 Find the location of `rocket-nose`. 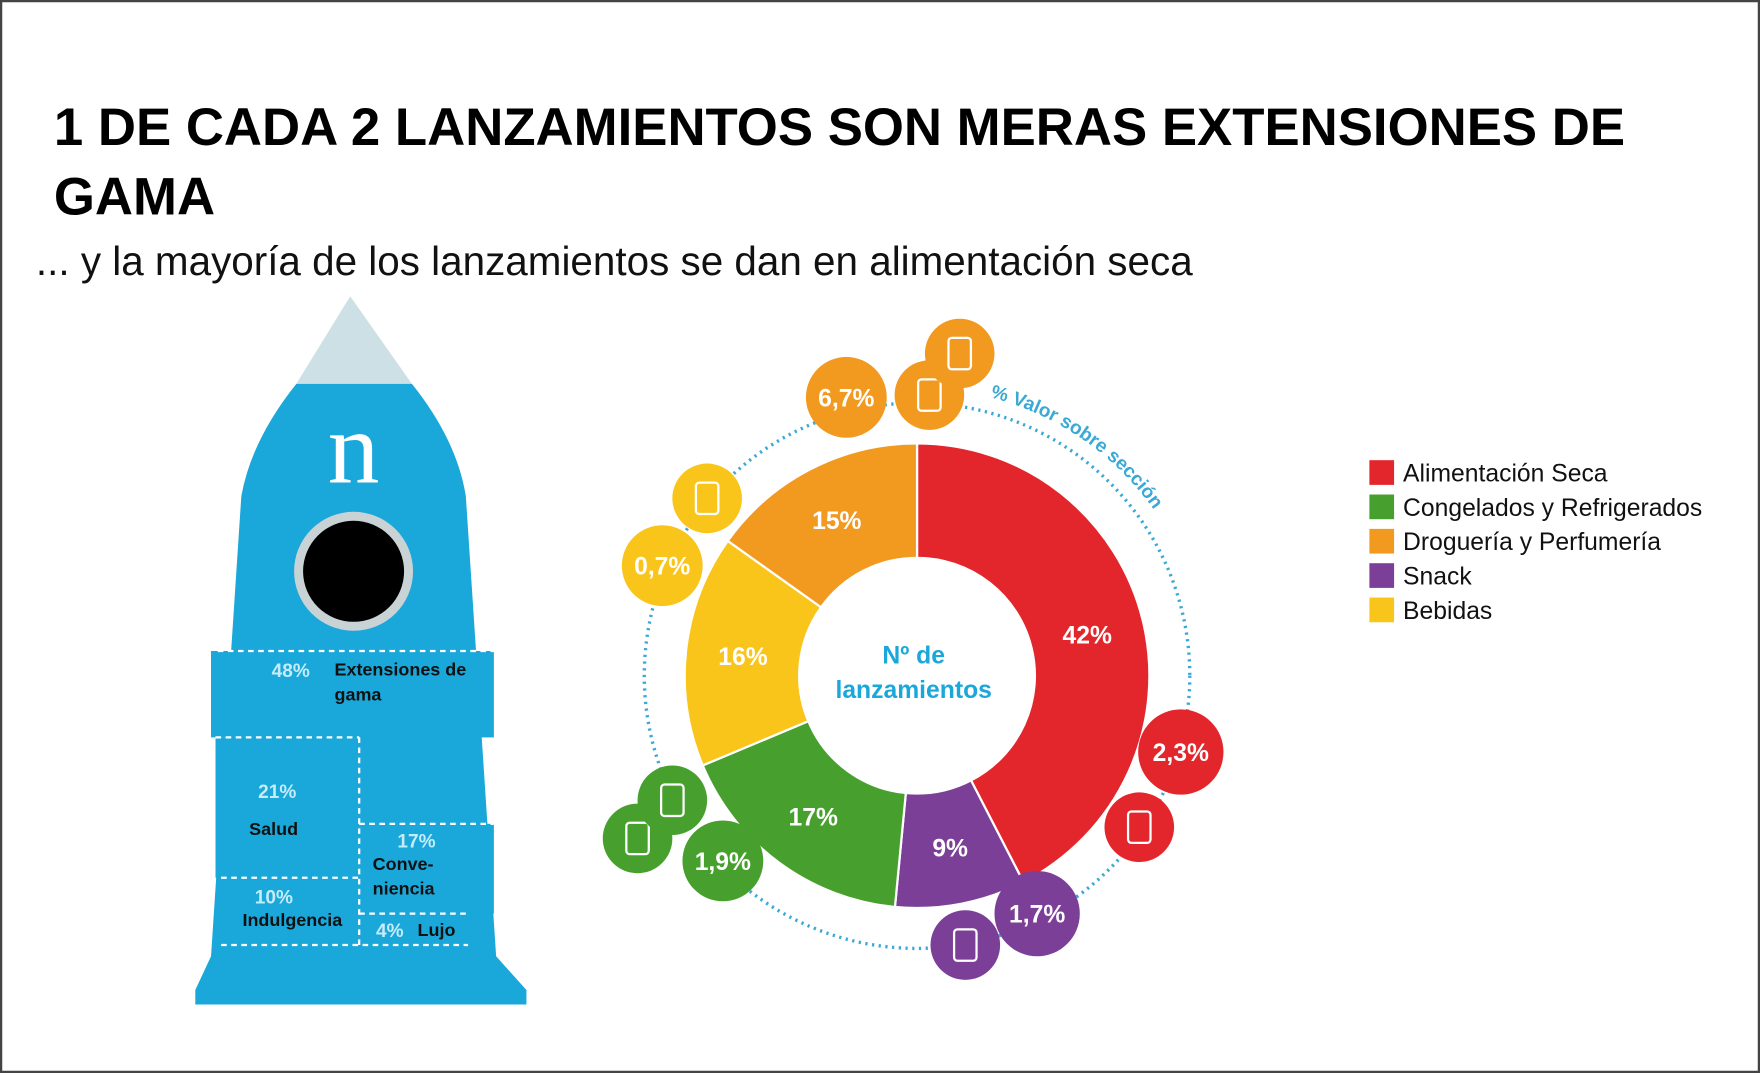

rocket-nose is located at coordinates (354, 340).